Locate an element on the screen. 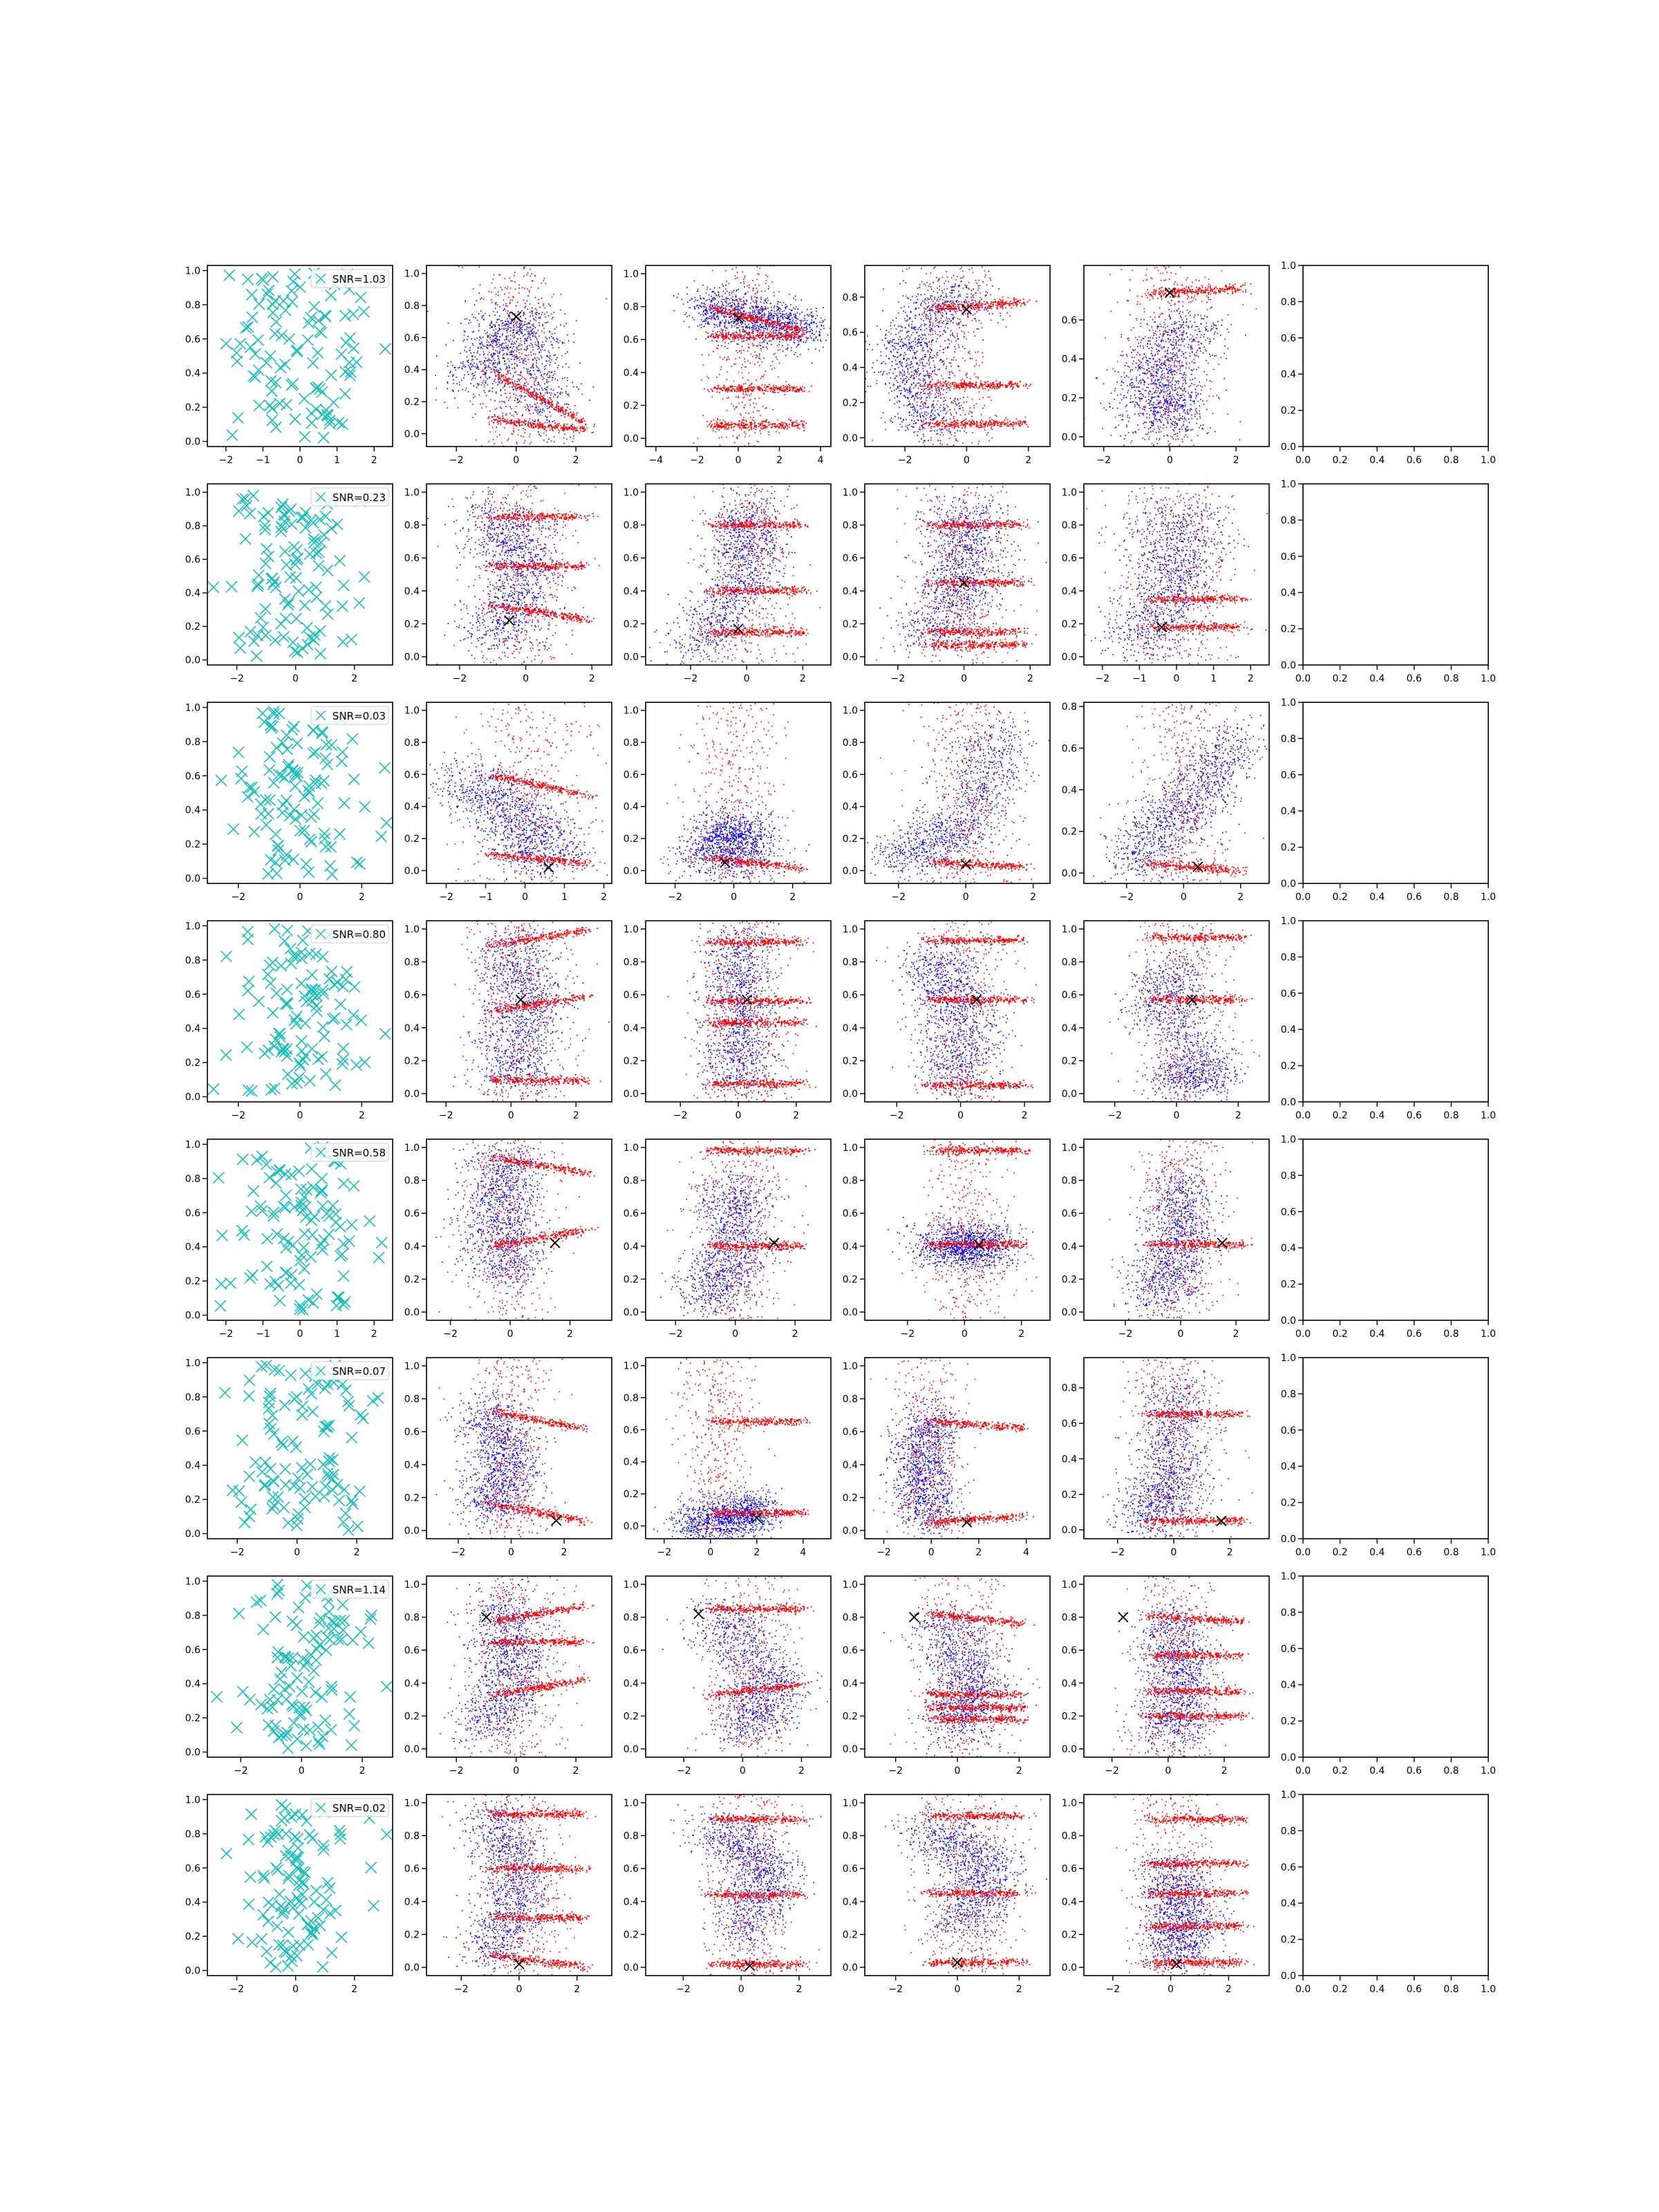  x-tick-label: 0.6 is located at coordinates (1414, 460).